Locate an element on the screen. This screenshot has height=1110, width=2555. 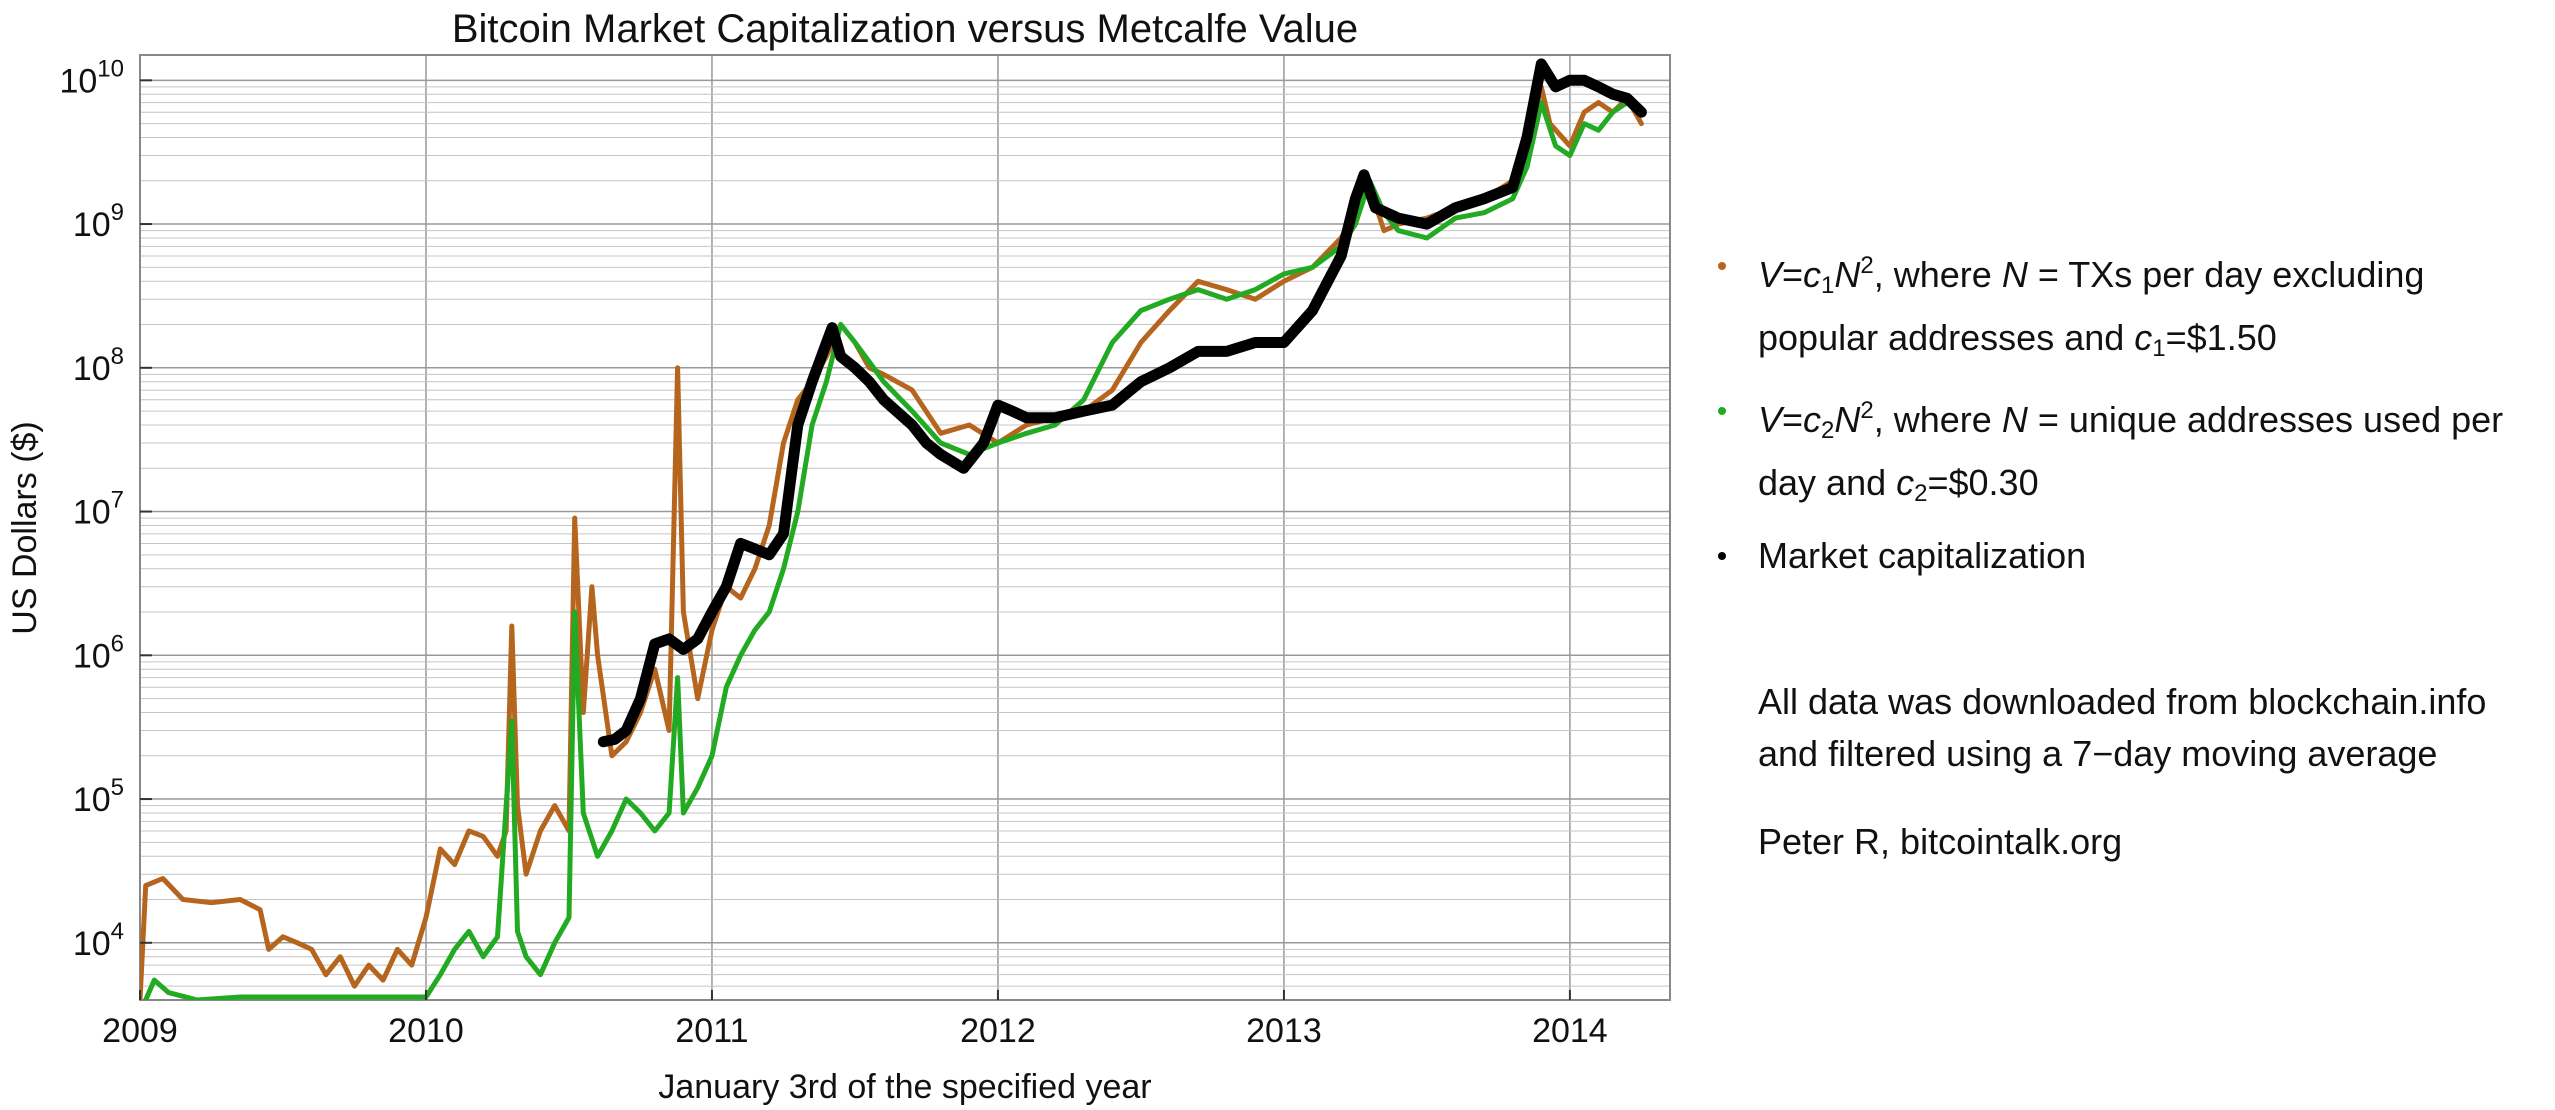
legend-value: =$1.50 is located at coordinates (2221, 337).